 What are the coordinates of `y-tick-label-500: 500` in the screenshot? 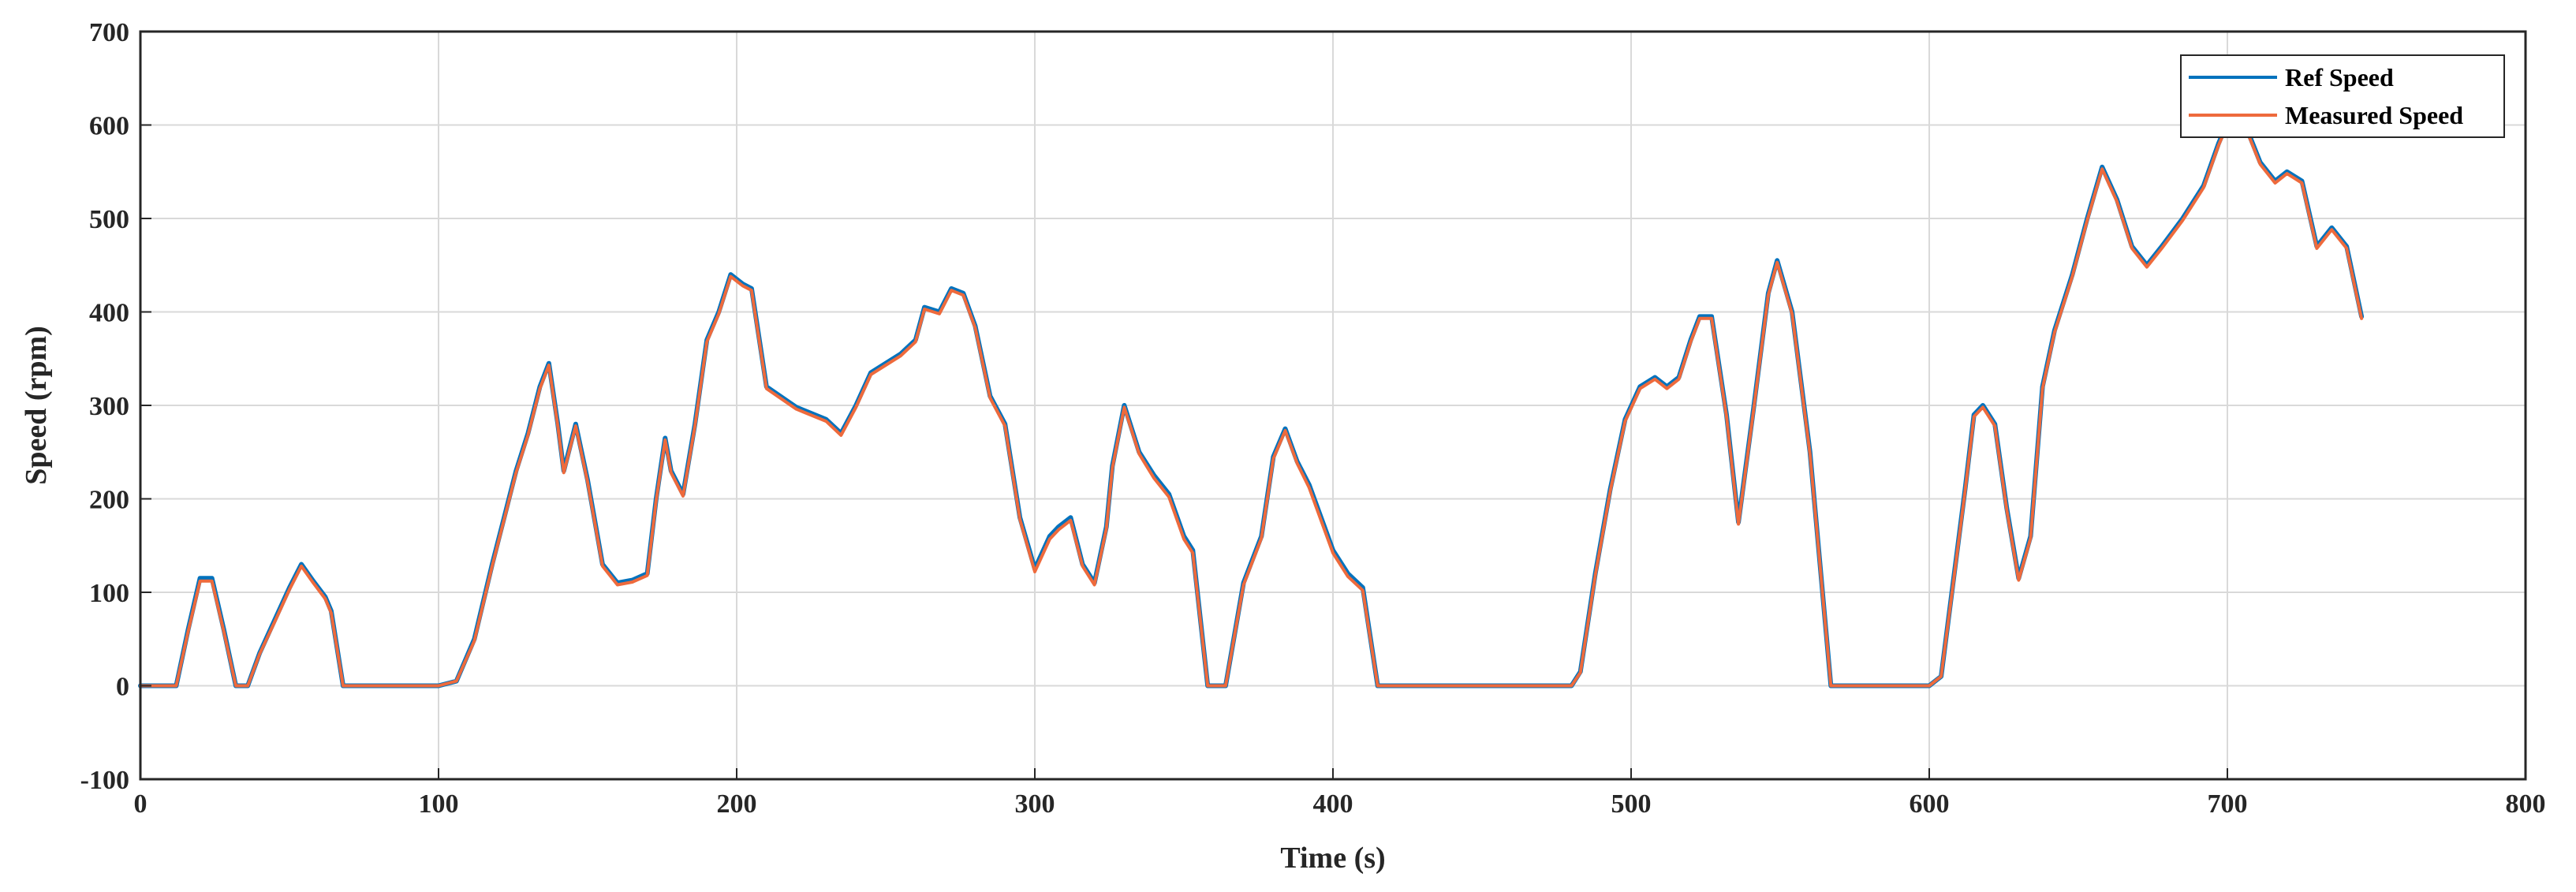 It's located at (109, 219).